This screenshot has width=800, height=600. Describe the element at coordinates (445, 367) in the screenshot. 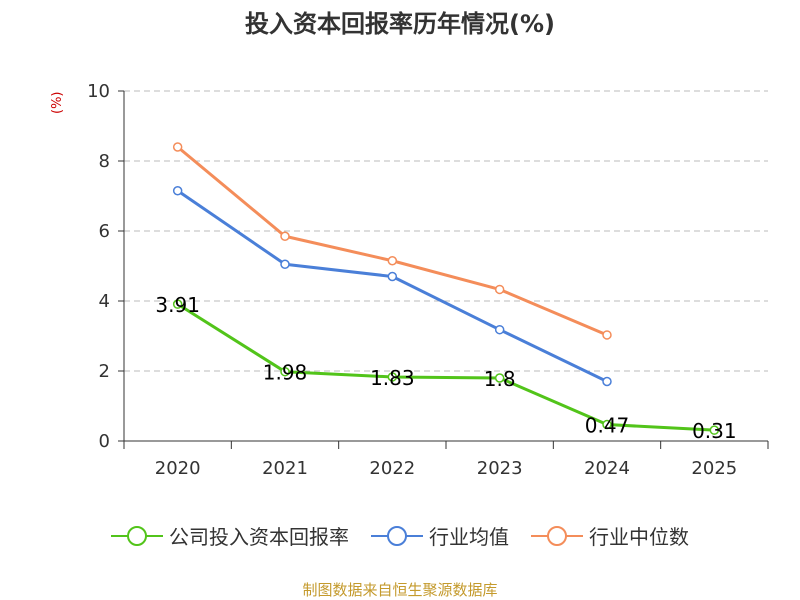

I see `series-line` at that location.